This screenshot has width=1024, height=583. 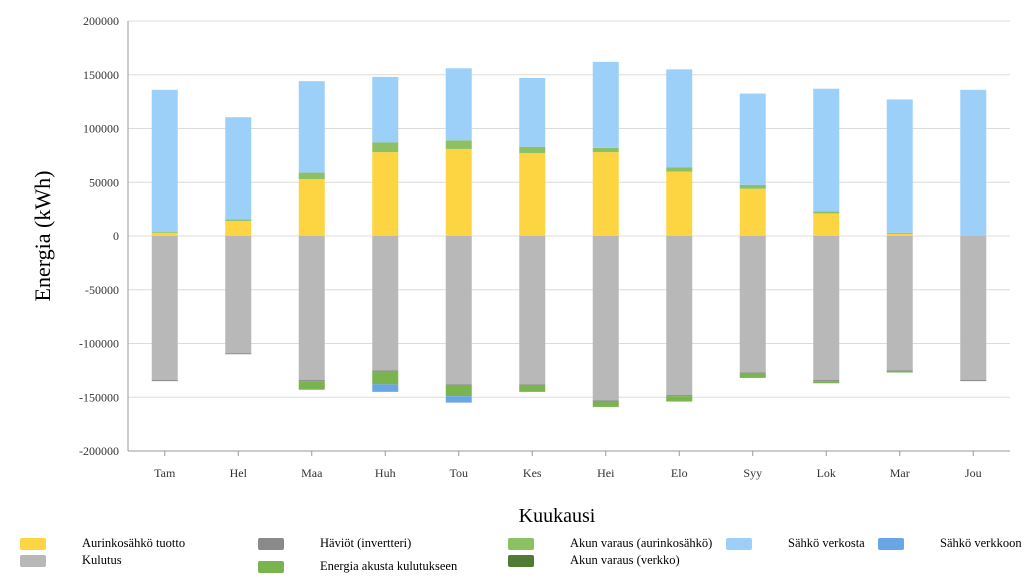 I want to click on legend-label: Akun varaus (aurinkosähkö), so click(x=641, y=543).